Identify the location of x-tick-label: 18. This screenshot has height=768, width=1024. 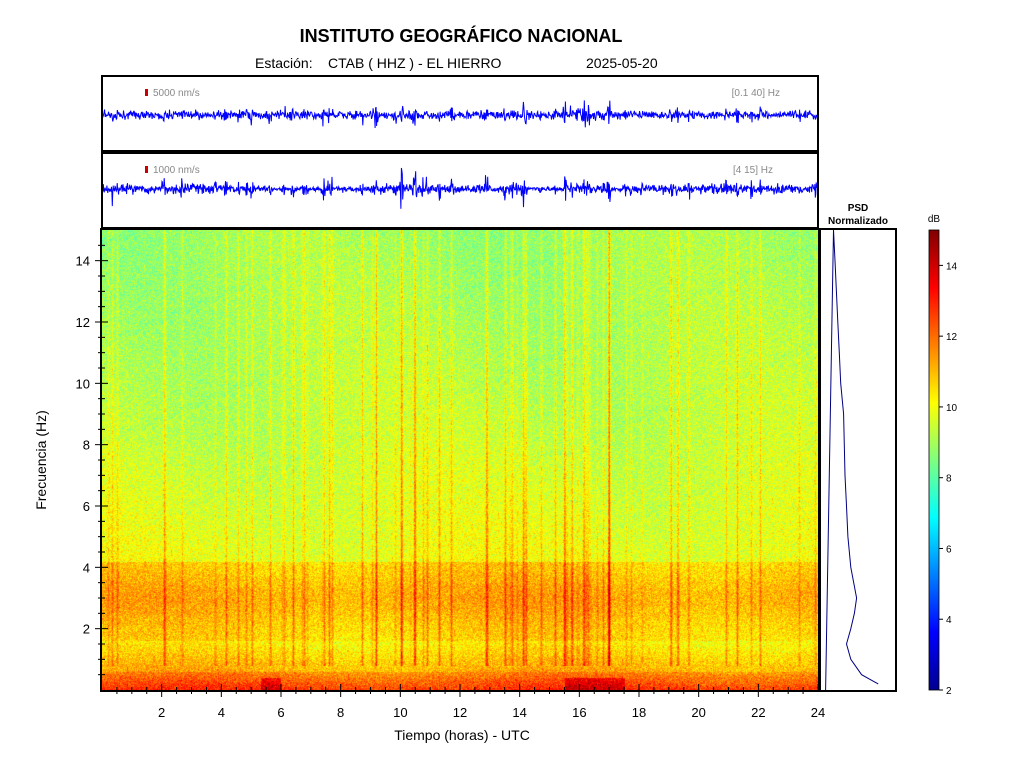
(639, 712).